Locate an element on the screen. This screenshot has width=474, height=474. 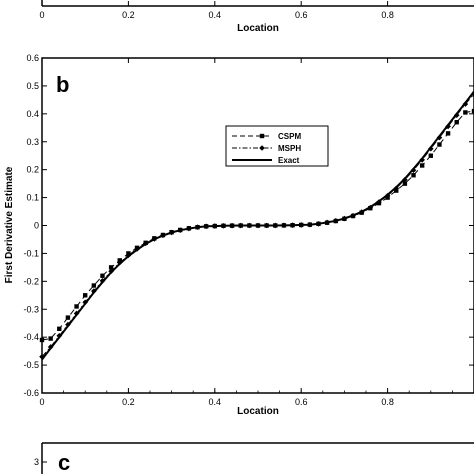
panel-b-x-tick-label: 0 is located at coordinates (41, 402).